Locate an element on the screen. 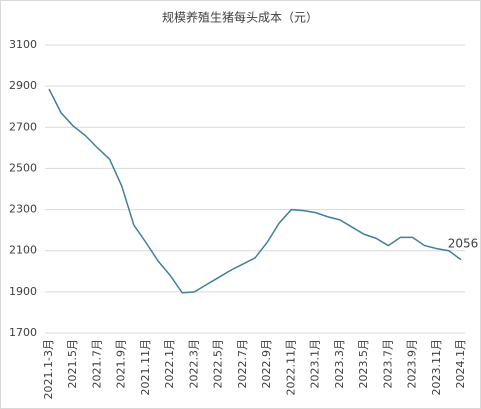 Image resolution: width=481 pixels, height=409 pixels. x-tick-label: 2022.3月 is located at coordinates (193, 364).